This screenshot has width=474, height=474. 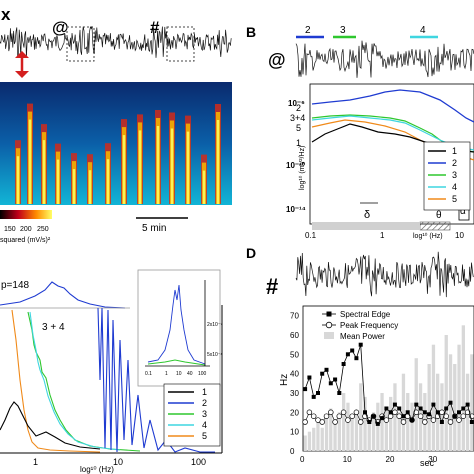 I want to click on panel-d-x-tick: 30, so click(x=432, y=459).